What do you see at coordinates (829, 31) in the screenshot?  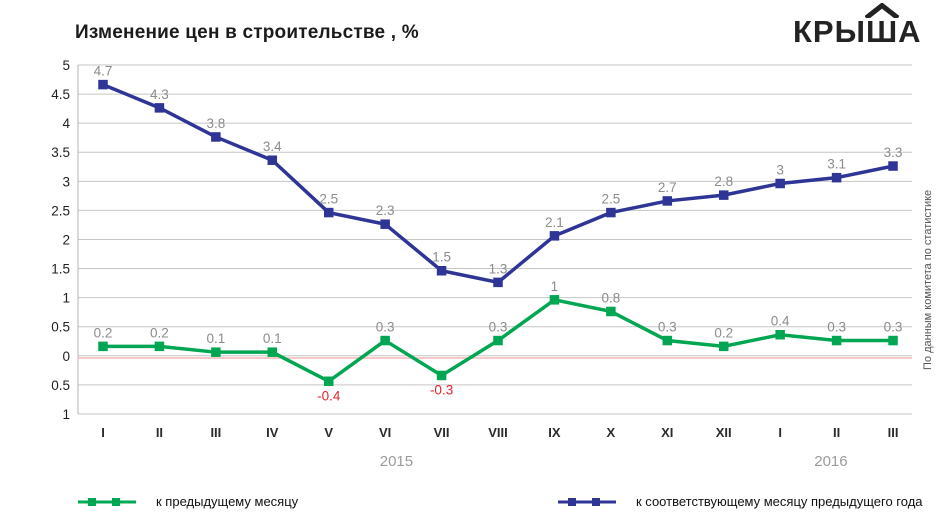 I see `logo-text-pre: КРЫ` at bounding box center [829, 31].